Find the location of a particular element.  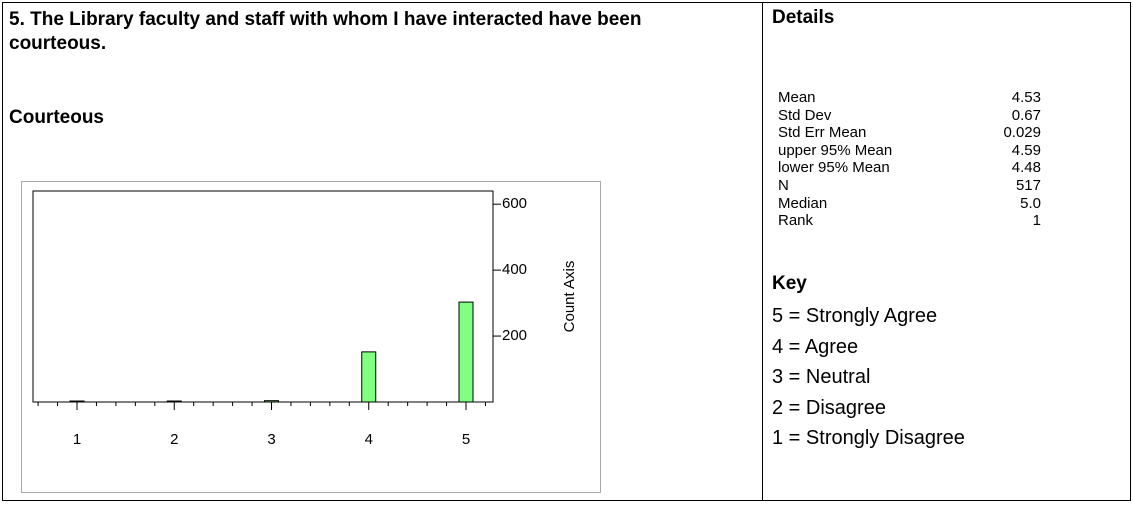

key-item: 3 = Neutral is located at coordinates (821, 377).